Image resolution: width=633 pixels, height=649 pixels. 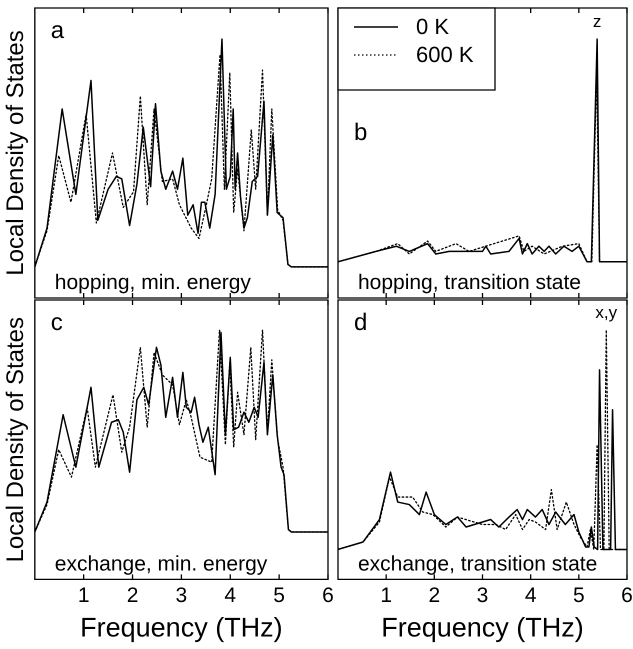 What do you see at coordinates (606, 312) in the screenshot?
I see `annotation: x,y` at bounding box center [606, 312].